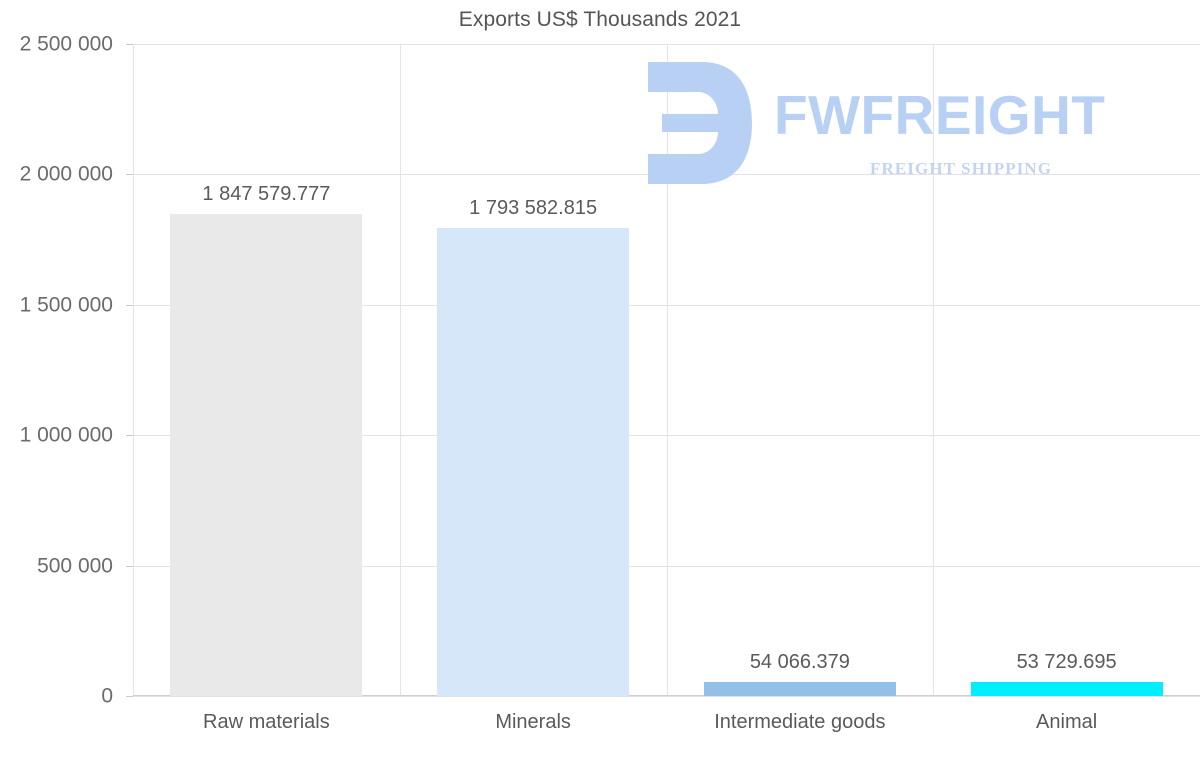  I want to click on bar-value-label: 54 066.379, so click(799, 661).